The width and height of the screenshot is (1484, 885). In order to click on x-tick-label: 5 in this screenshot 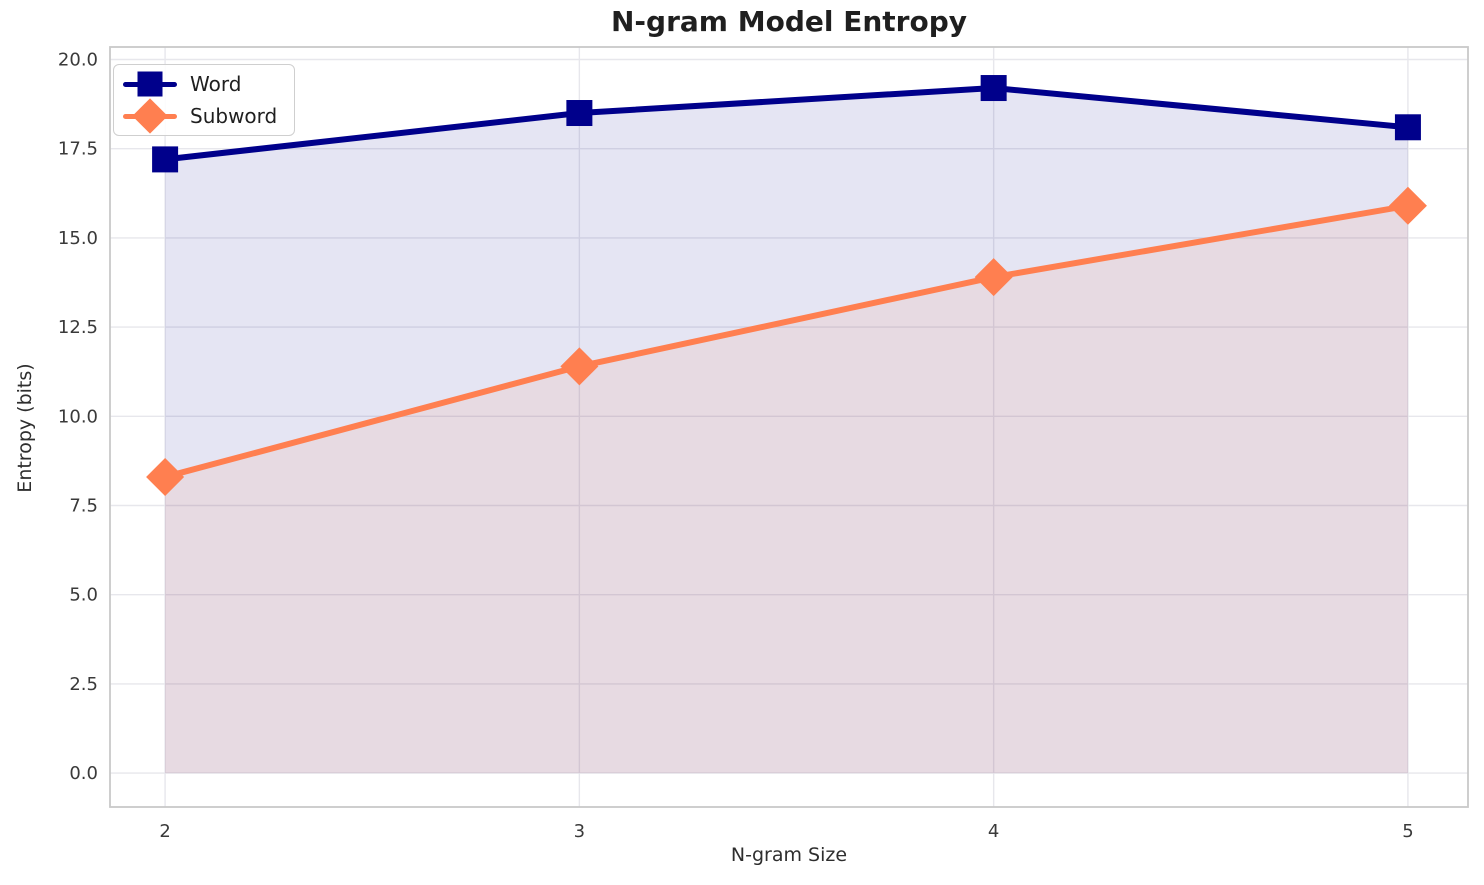, I will do `click(1407, 831)`.